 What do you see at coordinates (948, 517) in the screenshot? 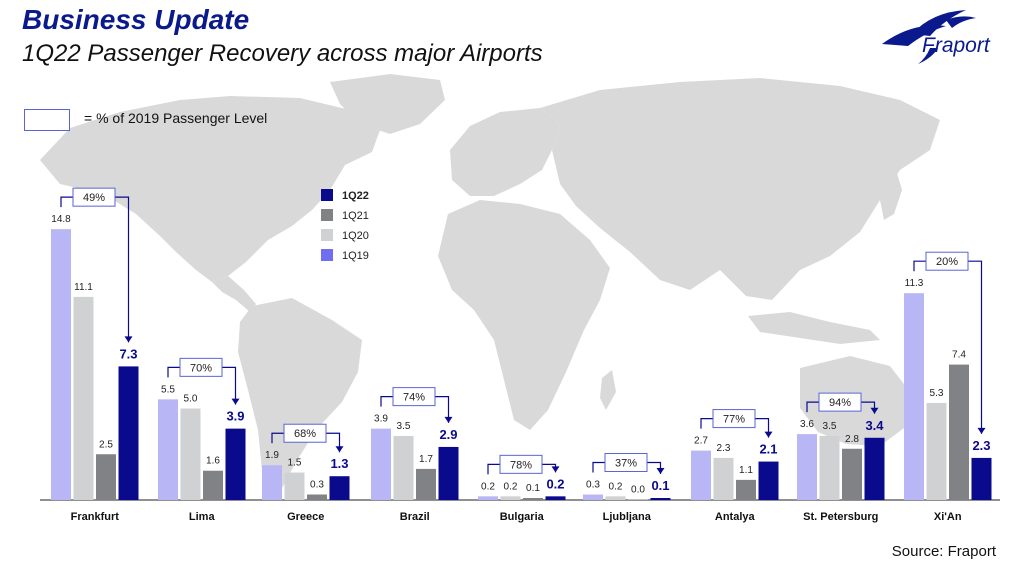
I see `category-label: Xi'An` at bounding box center [948, 517].